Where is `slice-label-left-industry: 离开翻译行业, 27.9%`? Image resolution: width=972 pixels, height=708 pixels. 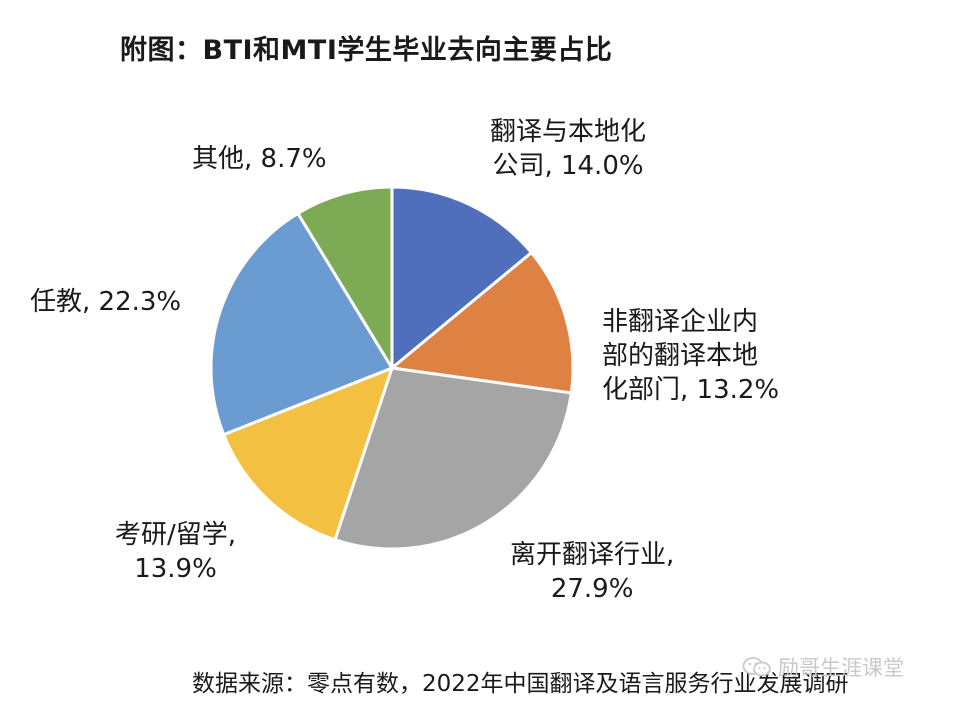
slice-label-left-industry: 离开翻译行业, 27.9% is located at coordinates (592, 572).